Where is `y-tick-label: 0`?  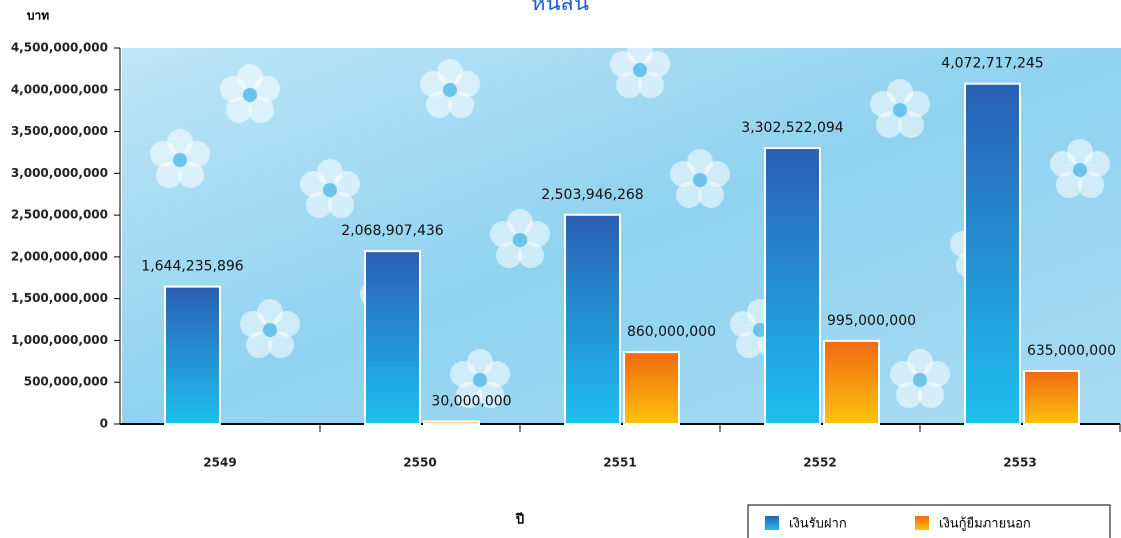
y-tick-label: 0 is located at coordinates (104, 424).